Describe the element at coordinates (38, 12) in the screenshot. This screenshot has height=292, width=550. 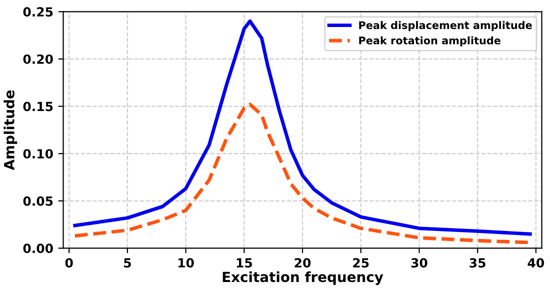
I see `y-tick-label: 0.25` at that location.